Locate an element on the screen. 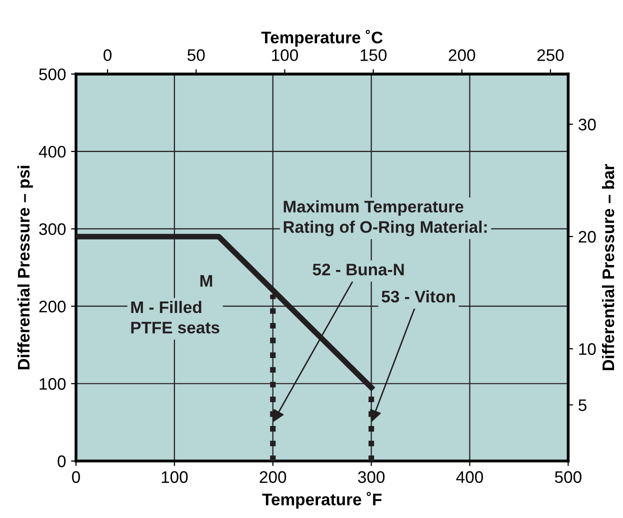 This screenshot has width=623, height=518. x2-tick-label: 200 is located at coordinates (462, 55).